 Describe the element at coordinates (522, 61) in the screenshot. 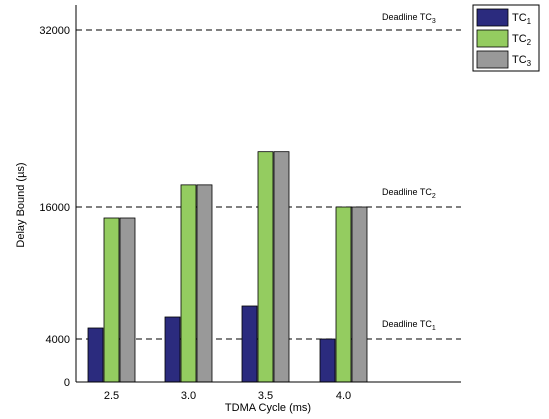

I see `legend-label: TC3` at that location.